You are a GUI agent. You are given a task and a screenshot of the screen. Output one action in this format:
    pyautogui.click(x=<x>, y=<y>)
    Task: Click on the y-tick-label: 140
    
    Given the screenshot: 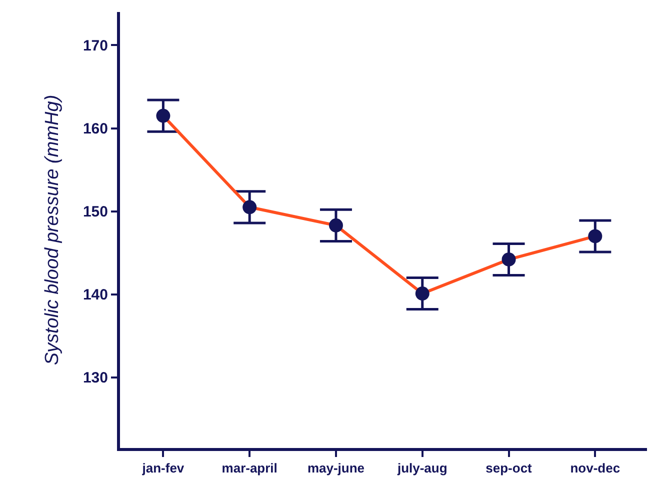 What is the action you would take?
    pyautogui.click(x=95, y=295)
    